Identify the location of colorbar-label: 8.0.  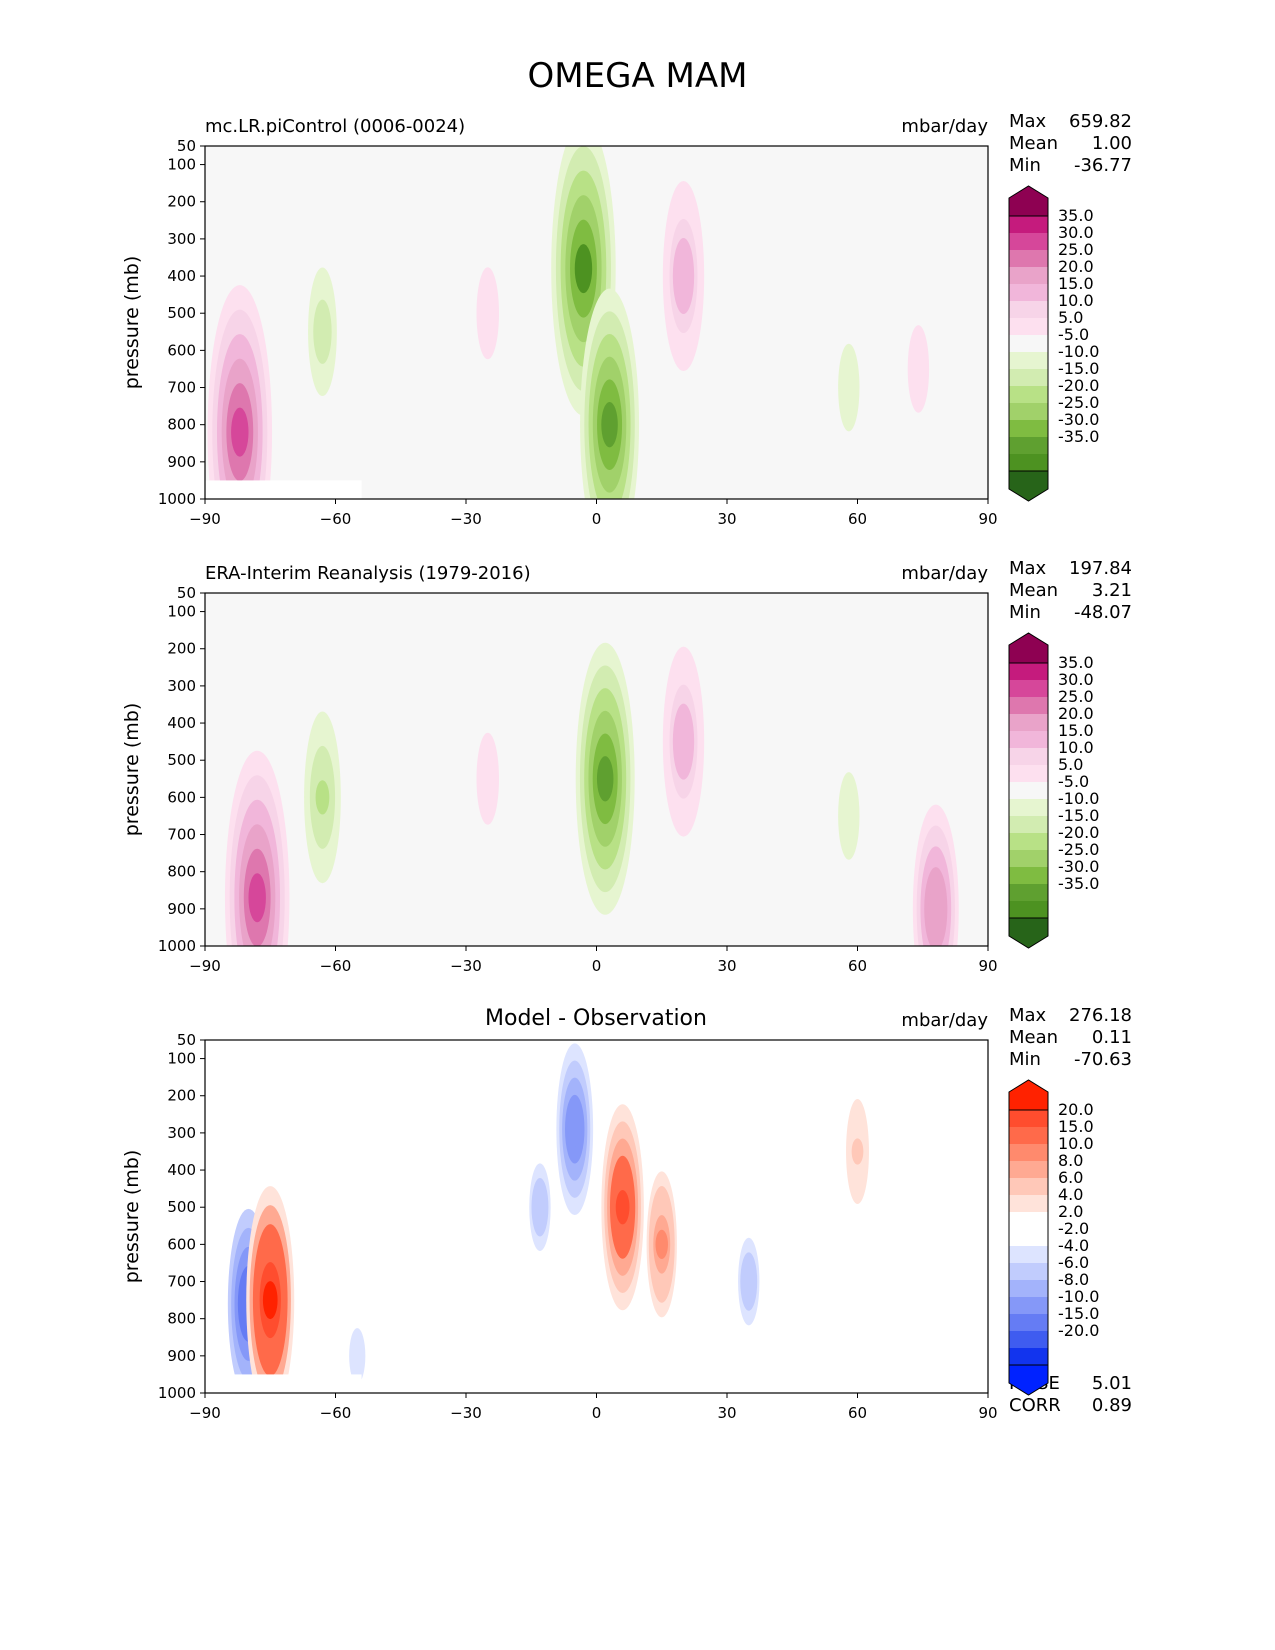
(1070, 1160).